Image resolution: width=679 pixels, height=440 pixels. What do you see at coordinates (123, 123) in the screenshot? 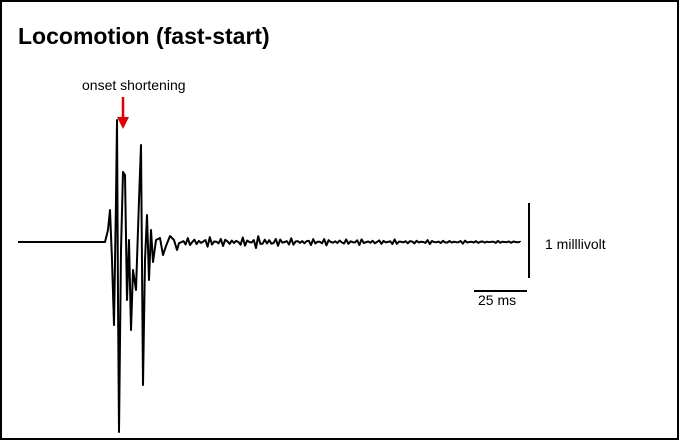
I see `arrow-head` at bounding box center [123, 123].